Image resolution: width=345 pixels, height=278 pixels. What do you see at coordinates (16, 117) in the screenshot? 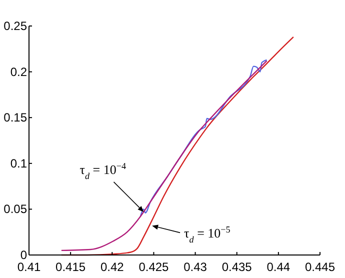
I see `y-tick-label: 0.15` at bounding box center [16, 117].